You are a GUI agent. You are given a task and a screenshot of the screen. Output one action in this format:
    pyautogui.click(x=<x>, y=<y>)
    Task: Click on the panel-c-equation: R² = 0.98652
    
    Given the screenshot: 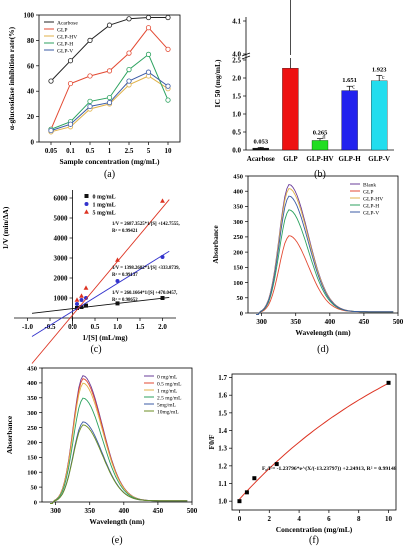 What is the action you would take?
    pyautogui.click(x=125, y=300)
    